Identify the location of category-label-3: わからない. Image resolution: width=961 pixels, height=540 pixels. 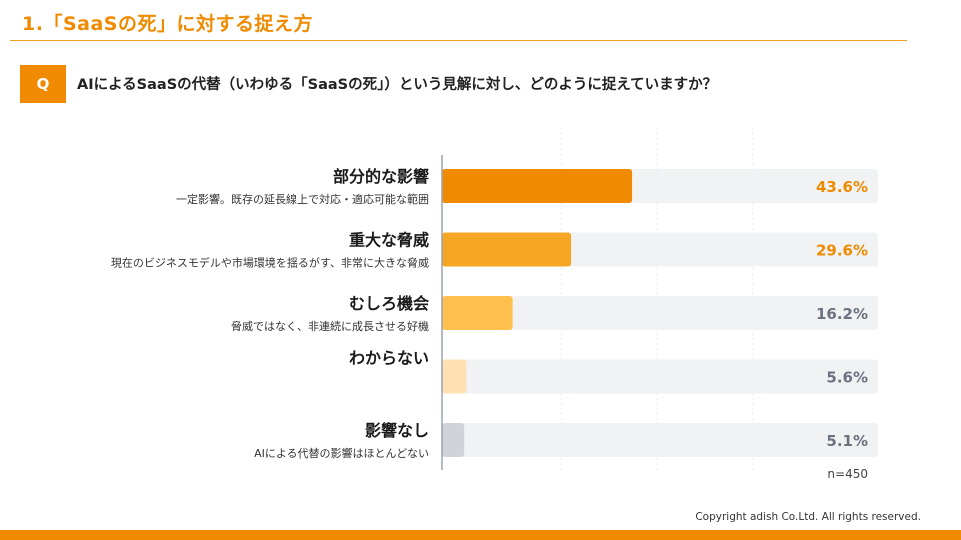
(389, 358).